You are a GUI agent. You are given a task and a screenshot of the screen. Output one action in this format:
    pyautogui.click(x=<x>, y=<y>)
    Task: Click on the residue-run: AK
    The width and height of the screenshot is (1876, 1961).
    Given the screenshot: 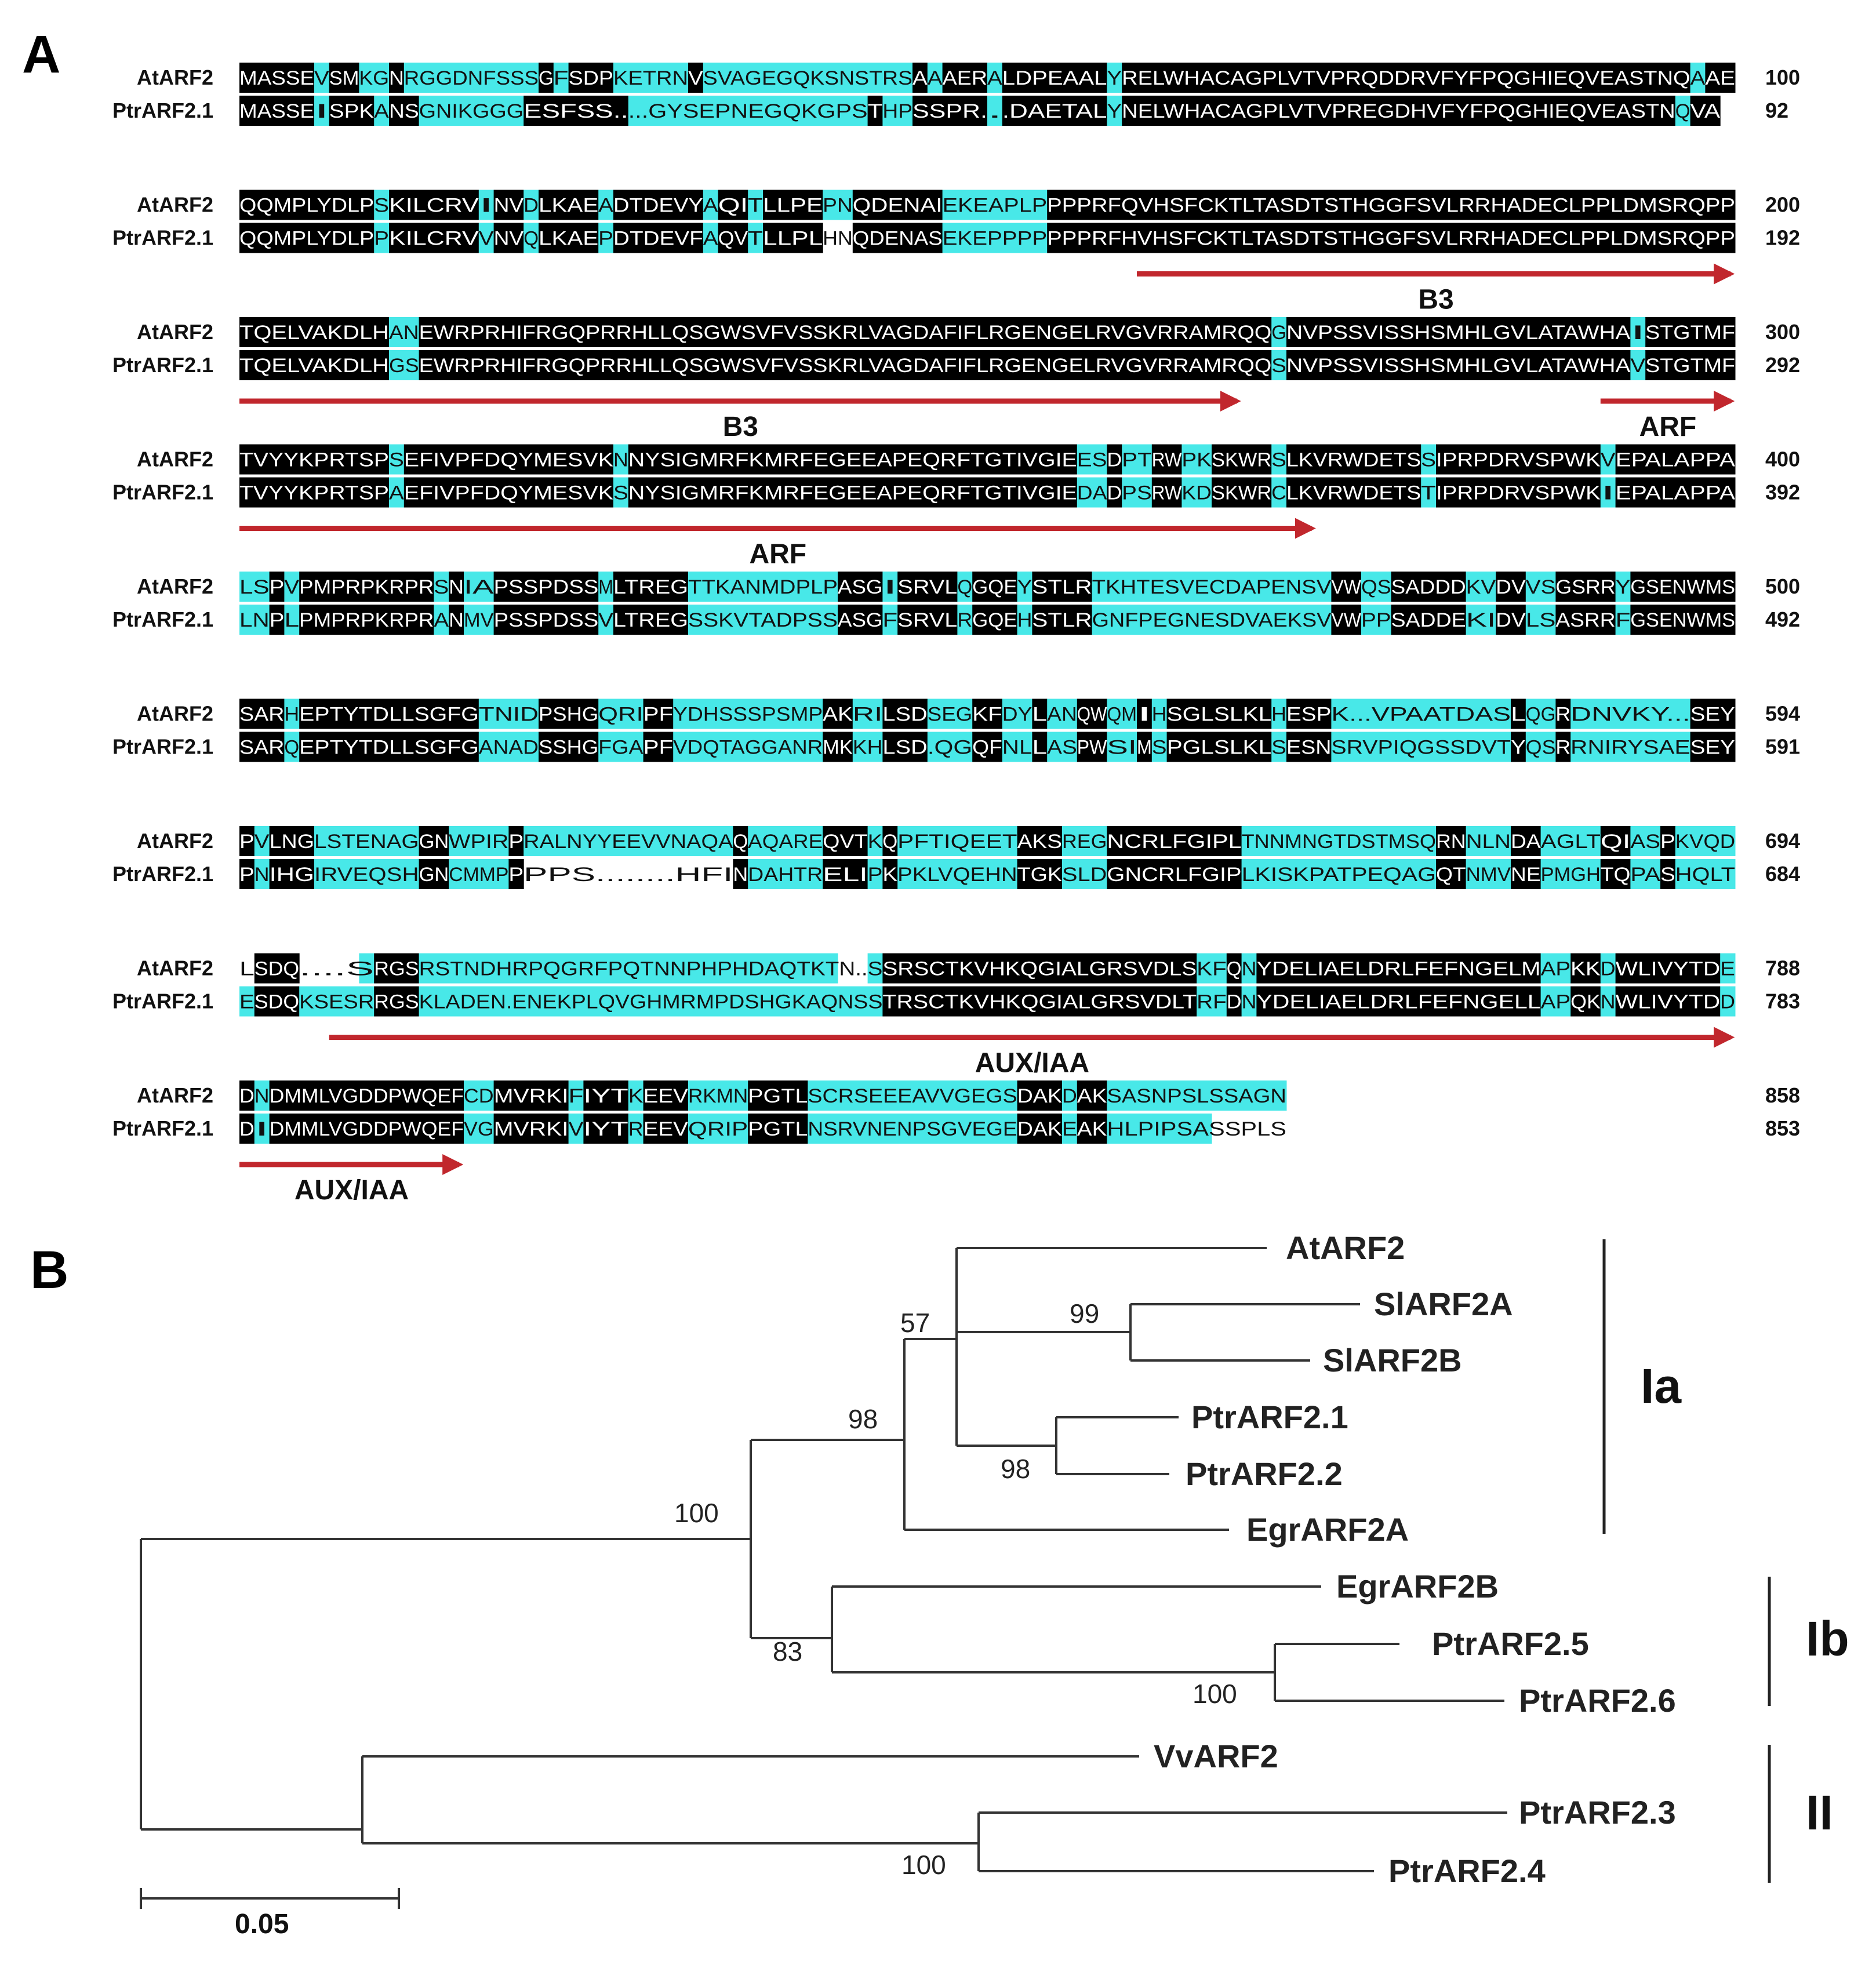 What is the action you would take?
    pyautogui.click(x=838, y=715)
    